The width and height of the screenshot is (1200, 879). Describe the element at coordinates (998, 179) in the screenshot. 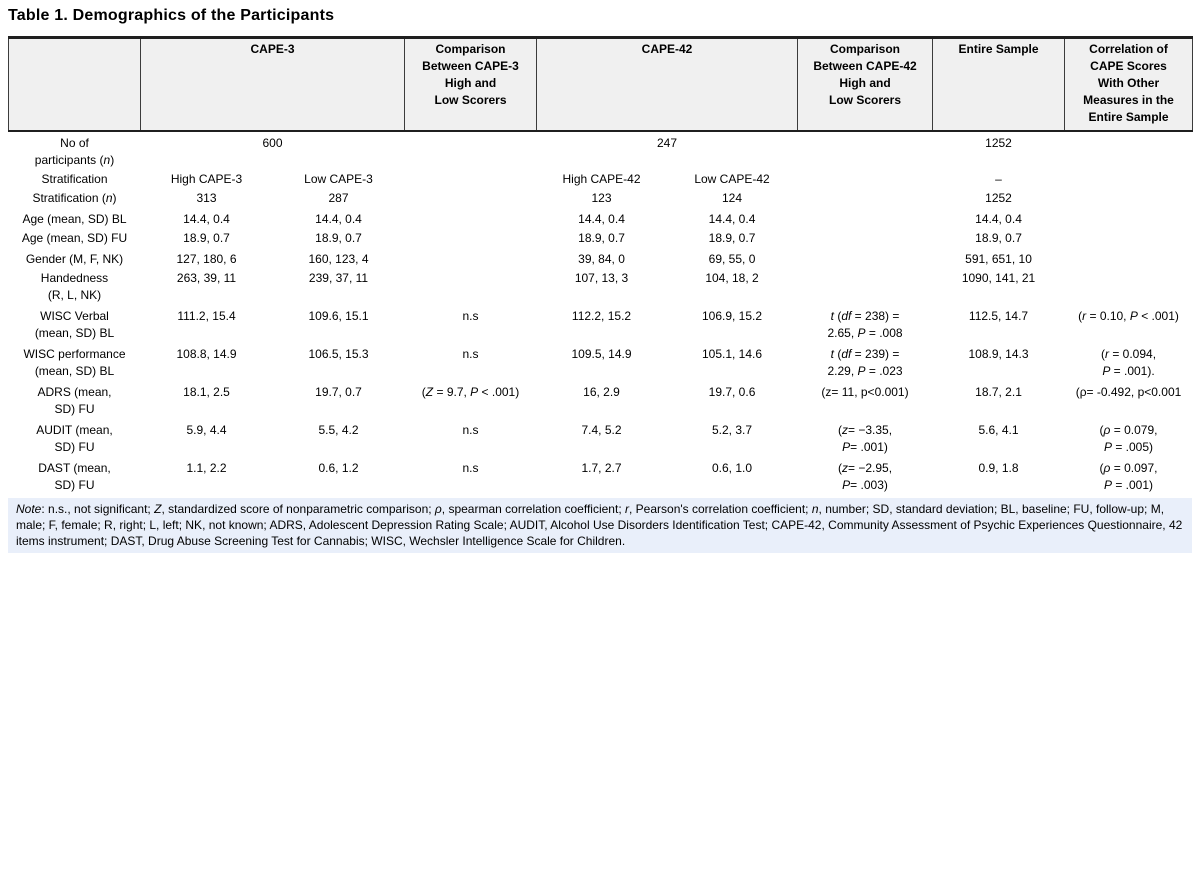

I see `cell-entire: –` at that location.